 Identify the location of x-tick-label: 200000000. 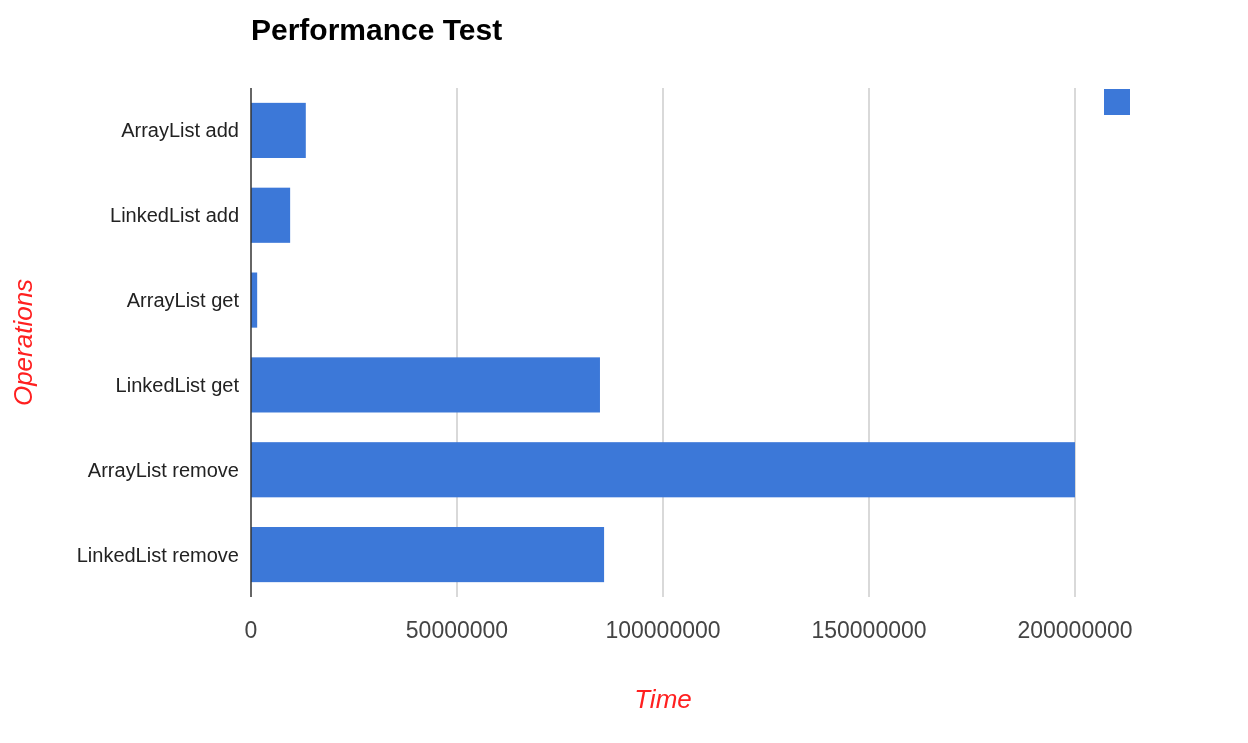
(1075, 630).